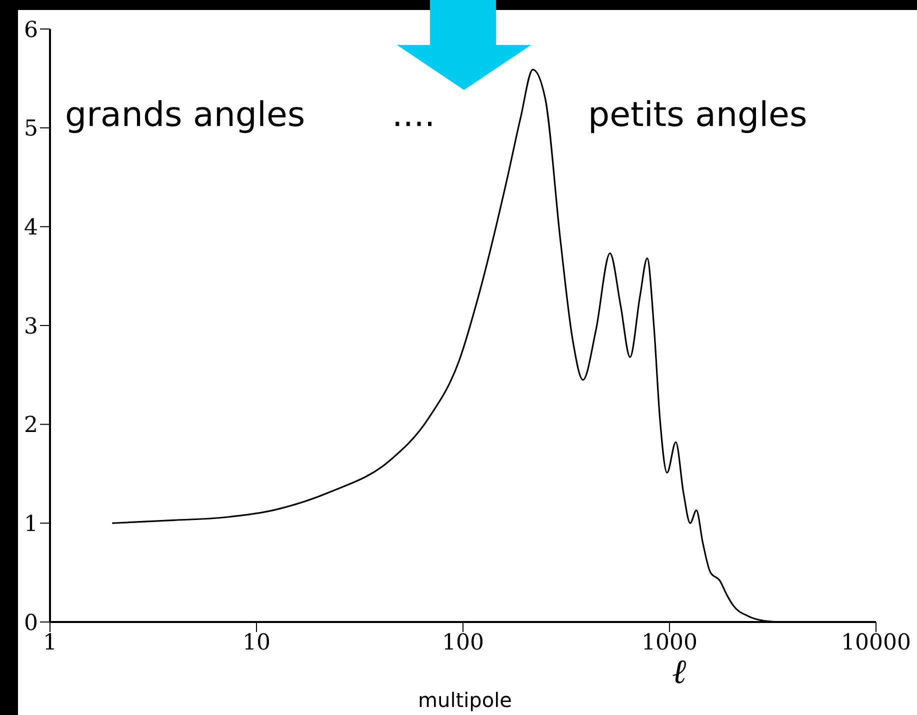 The height and width of the screenshot is (715, 917). Describe the element at coordinates (256, 643) in the screenshot. I see `x-tick-label: 10` at that location.